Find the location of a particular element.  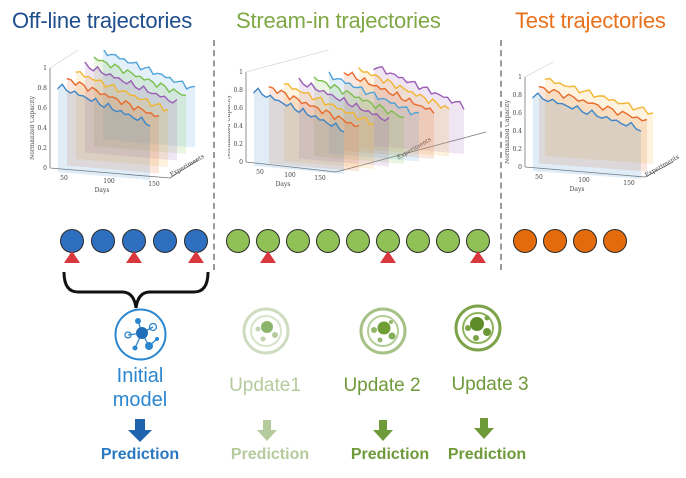

offline-node-row is located at coordinates (135, 249).